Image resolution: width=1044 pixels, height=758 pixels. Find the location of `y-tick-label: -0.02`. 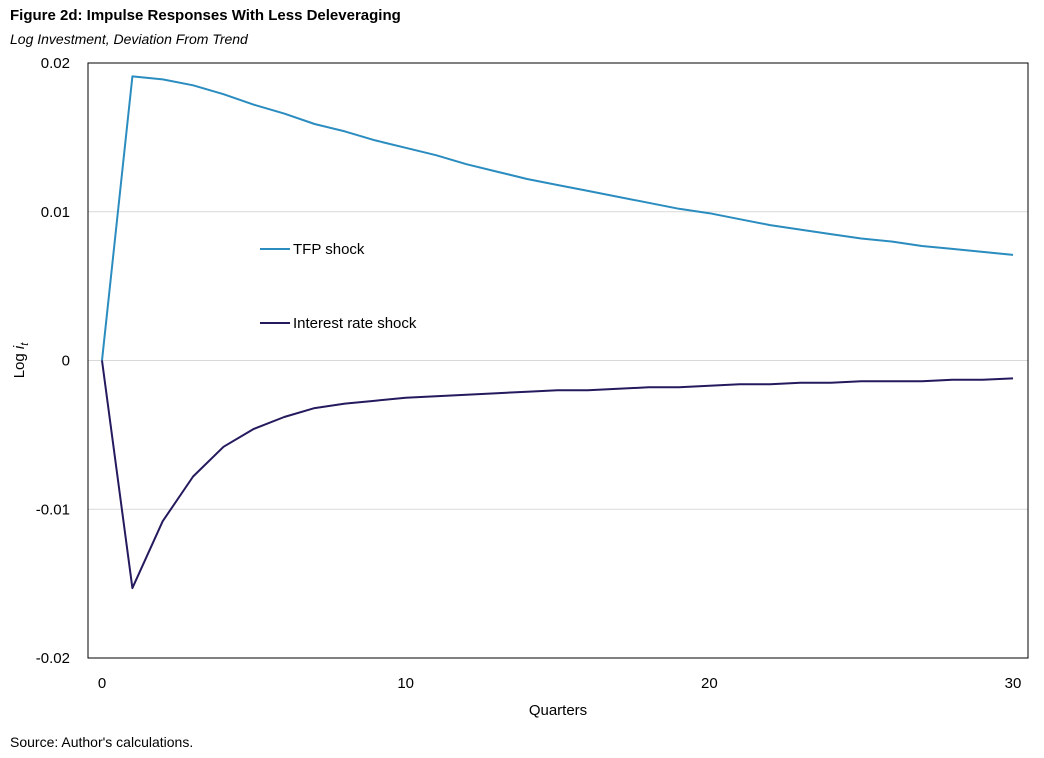

y-tick-label: -0.02 is located at coordinates (53, 658).